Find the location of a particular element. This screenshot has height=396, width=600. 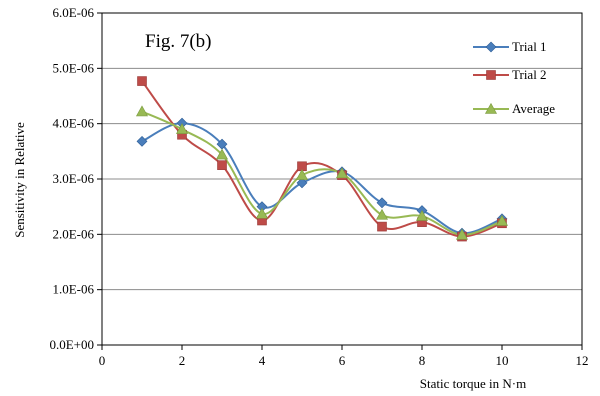

y-axis-title: Sensitivity in Relative is located at coordinates (19, 180).